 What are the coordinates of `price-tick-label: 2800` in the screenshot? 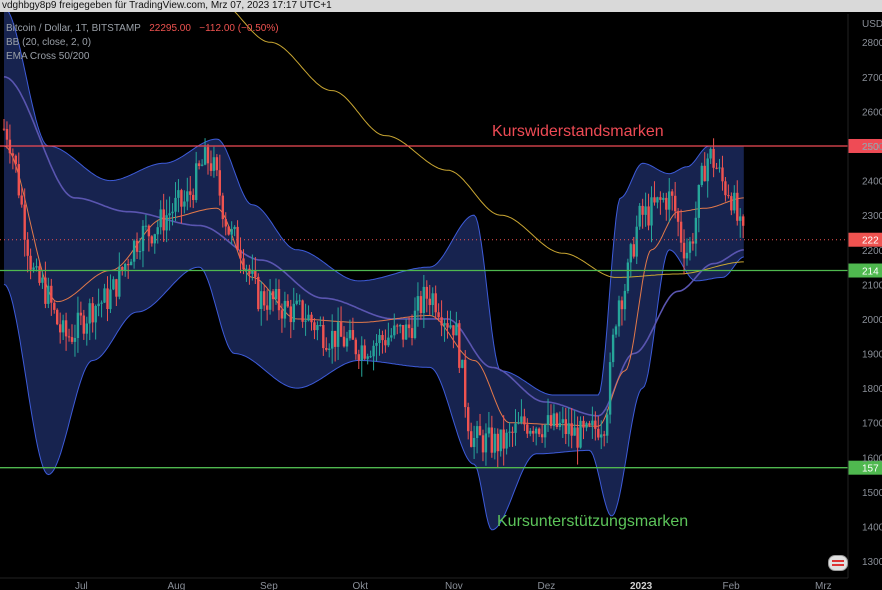 It's located at (872, 43).